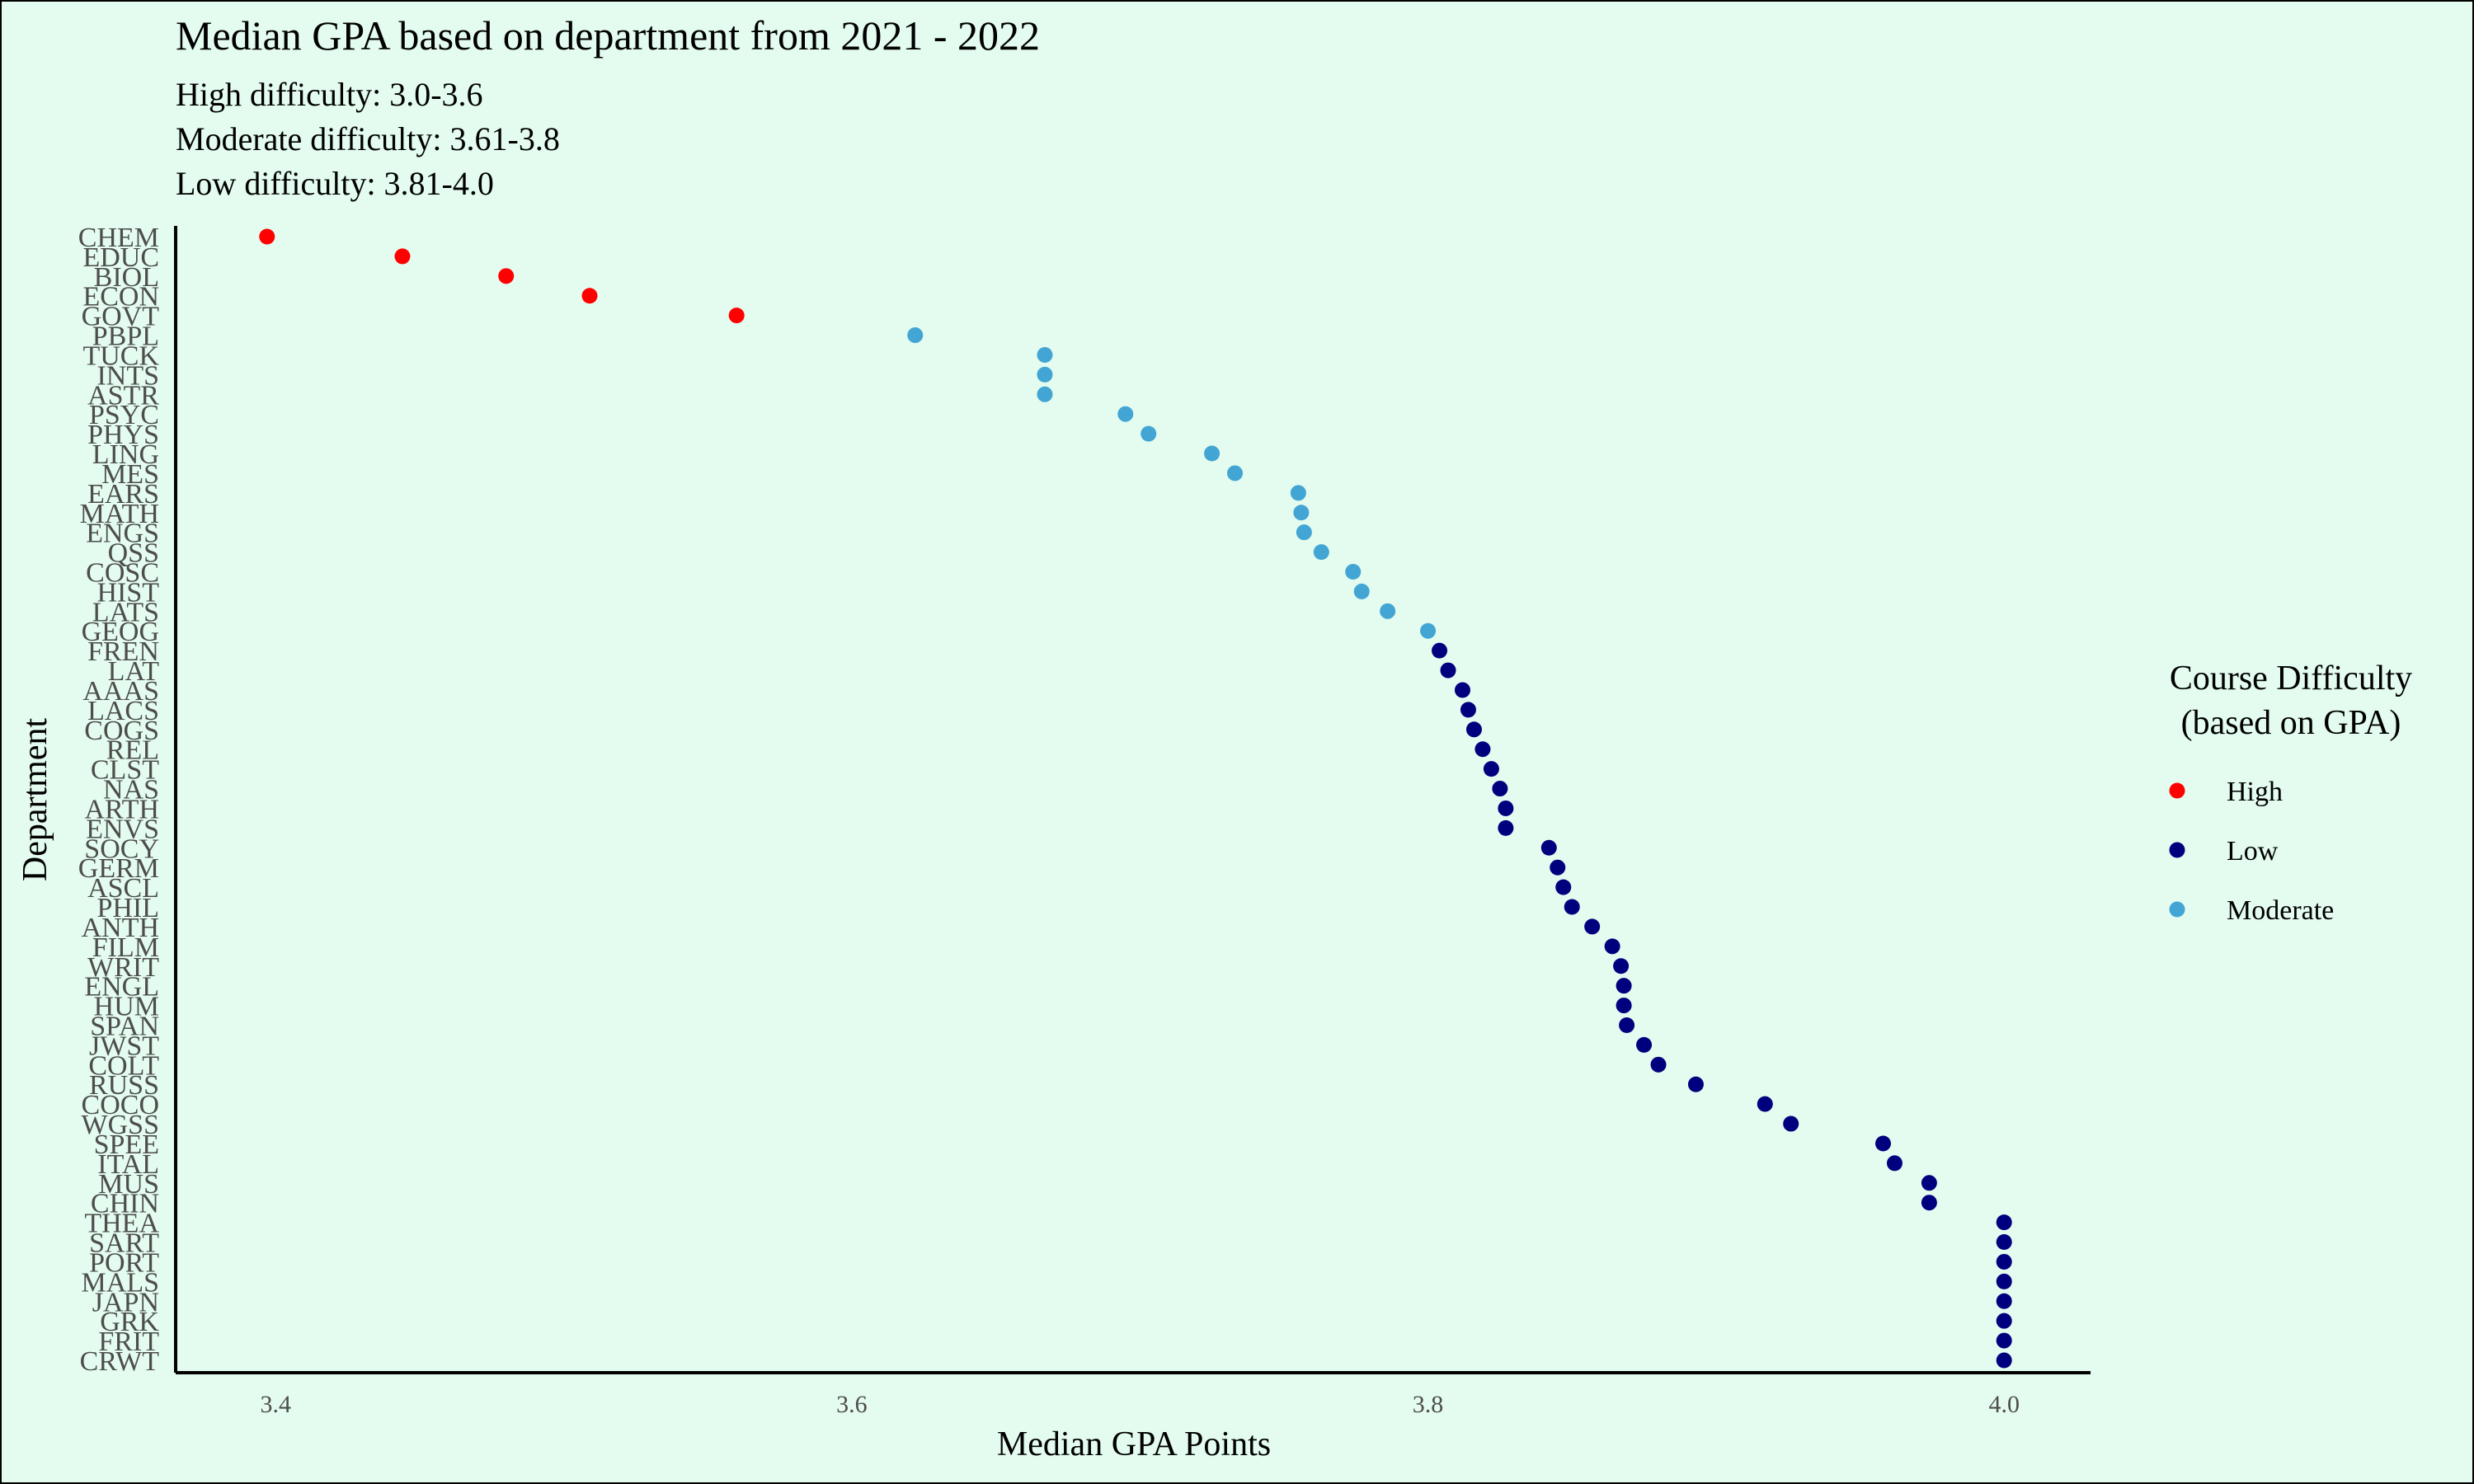 The image size is (2474, 1484). Describe the element at coordinates (124, 1046) in the screenshot. I see `y-tick-label: JWST` at that location.